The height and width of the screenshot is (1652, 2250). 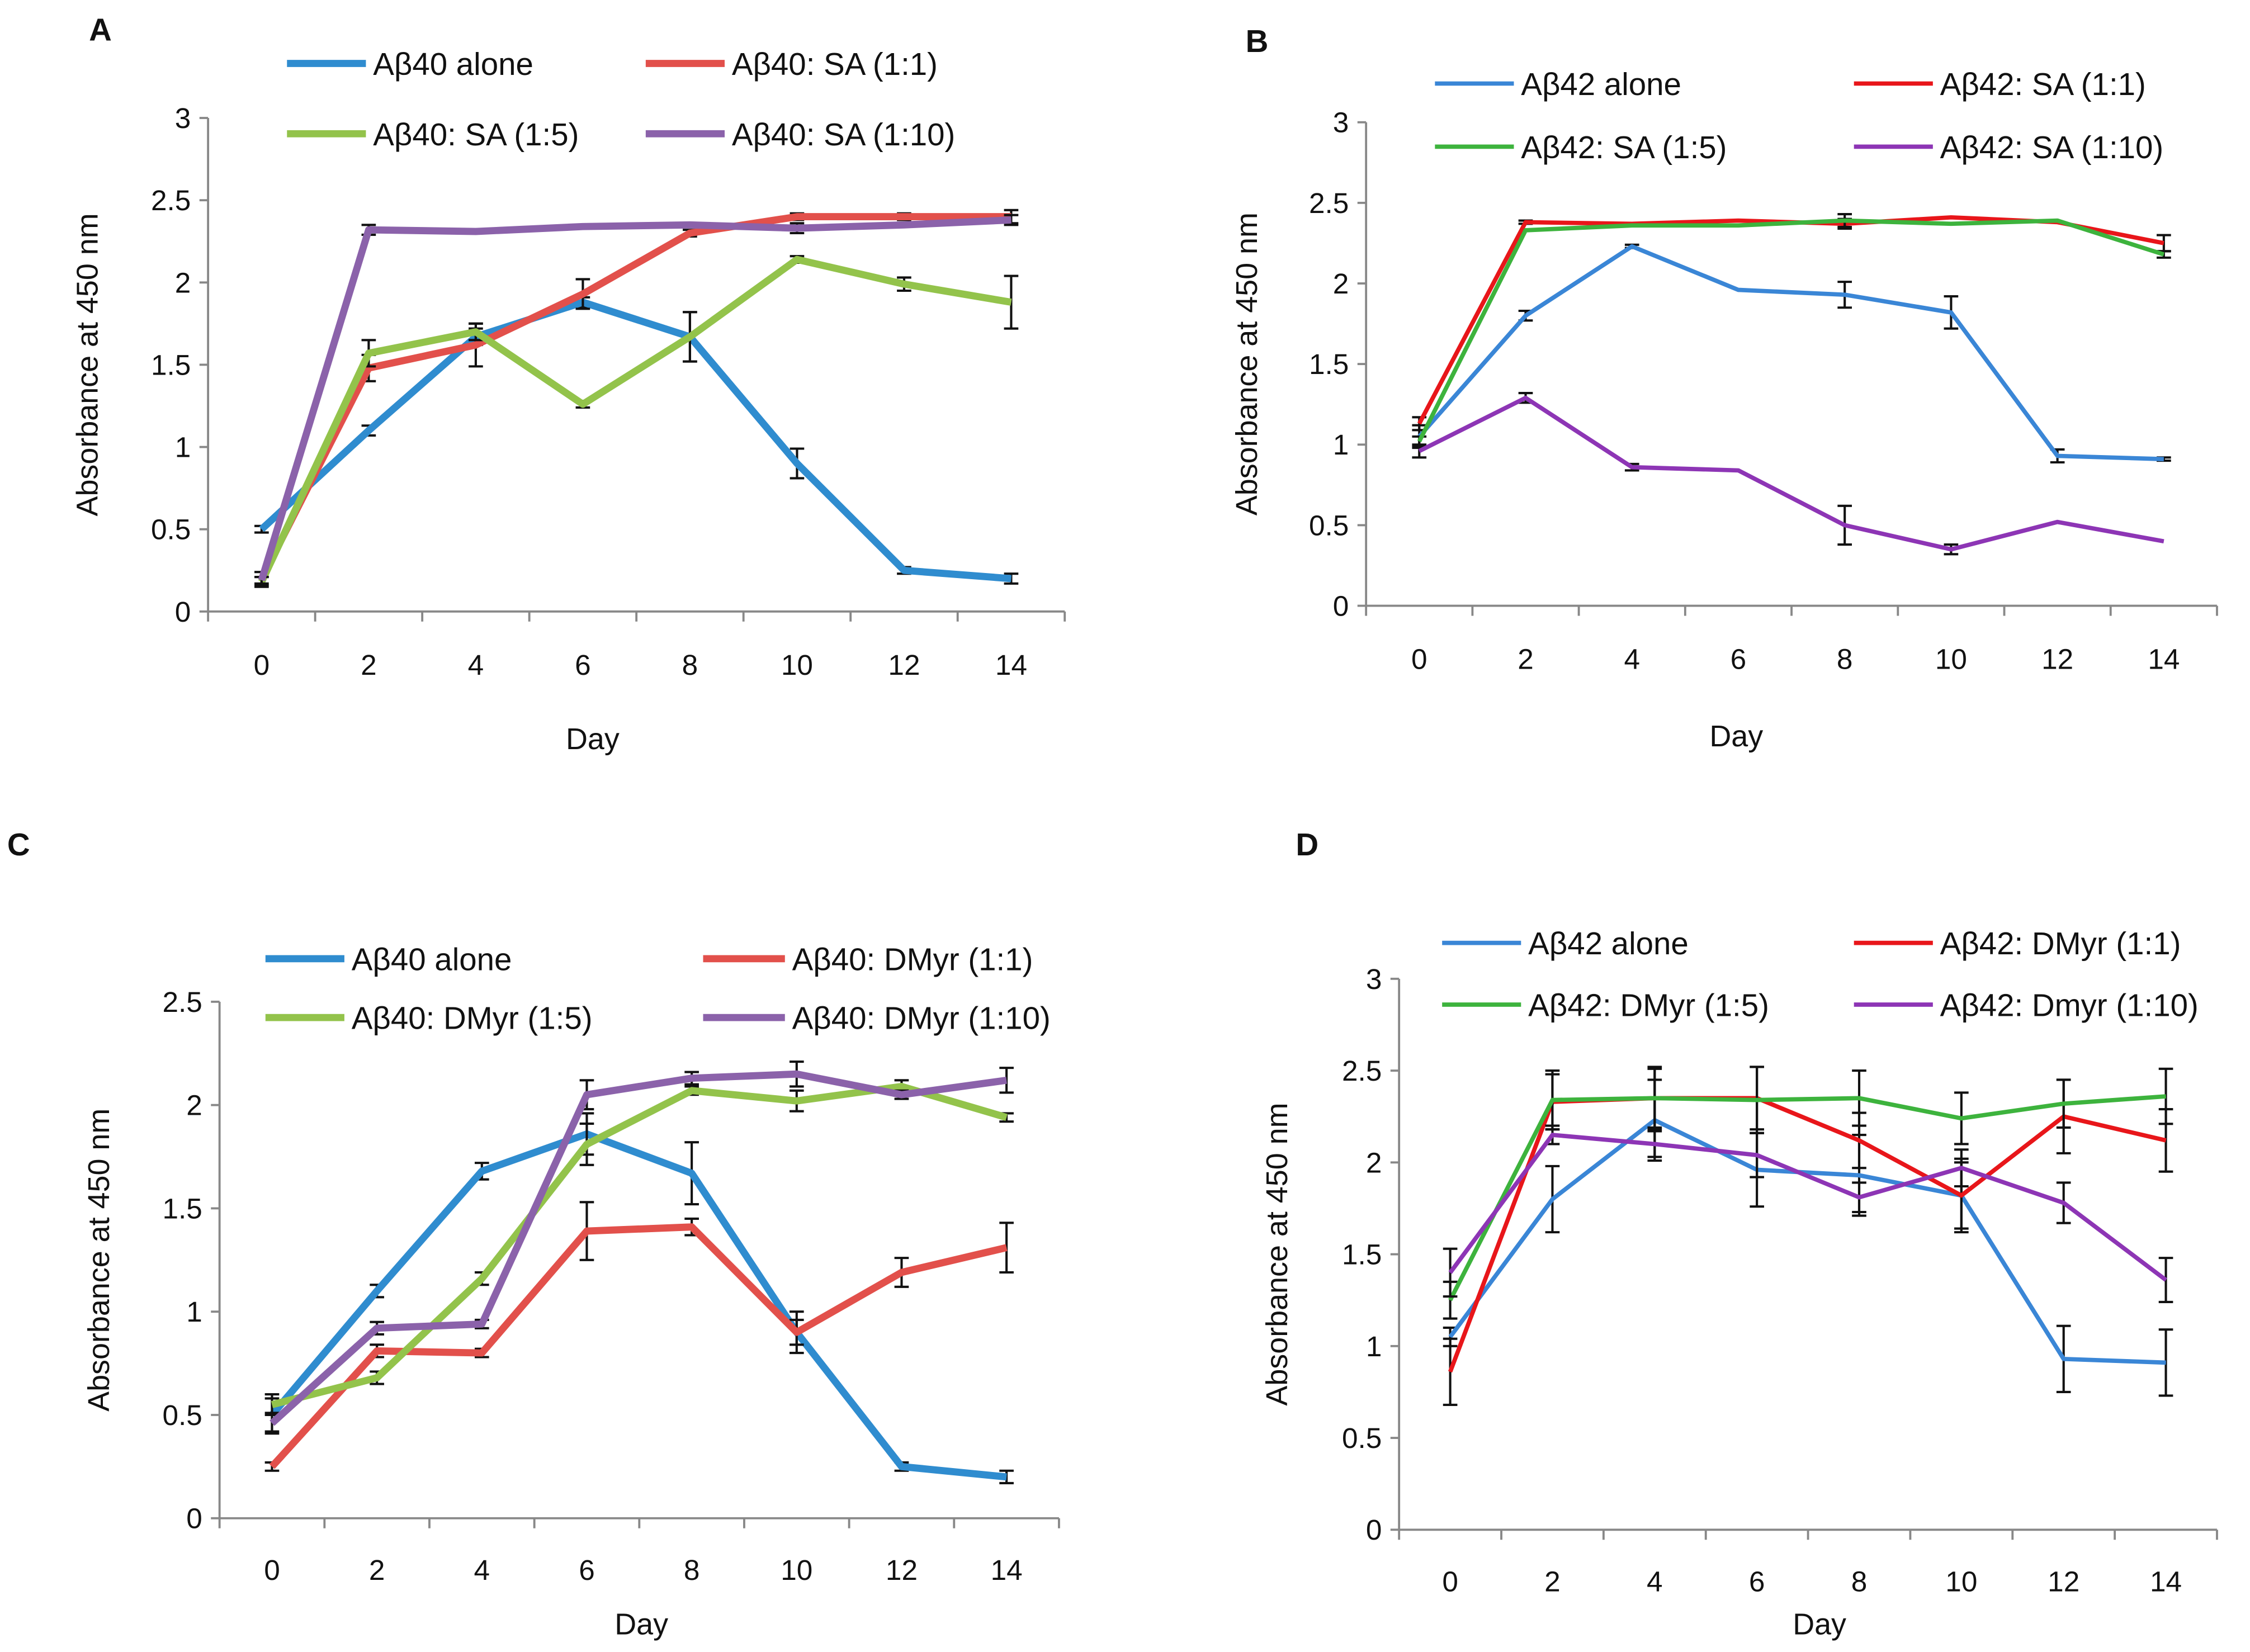 What do you see at coordinates (921, 1018) in the screenshot?
I see `legend-label: Aβ40: DMyr (1:10)` at bounding box center [921, 1018].